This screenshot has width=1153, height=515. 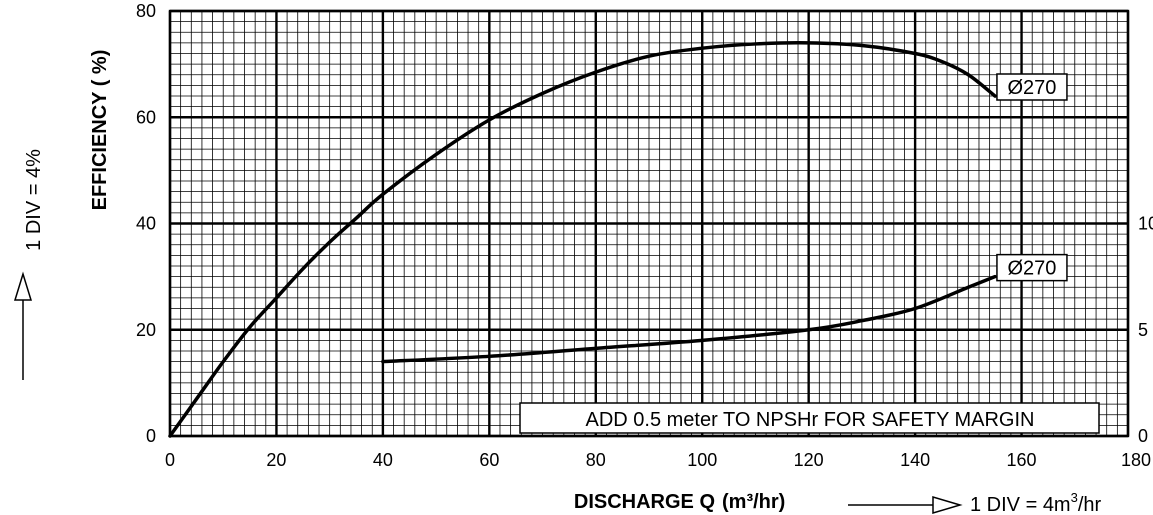 What do you see at coordinates (489, 460) in the screenshot?
I see `x-tick-label: 60` at bounding box center [489, 460].